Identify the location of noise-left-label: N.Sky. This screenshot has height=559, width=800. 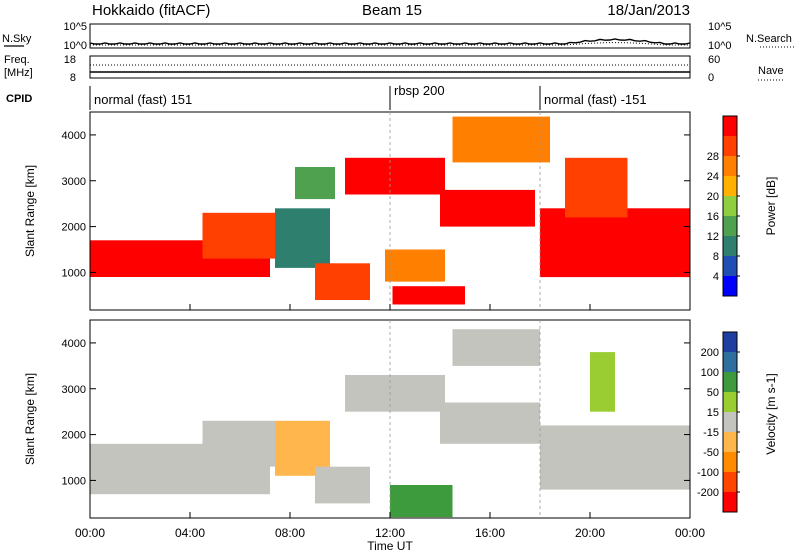
(17, 39).